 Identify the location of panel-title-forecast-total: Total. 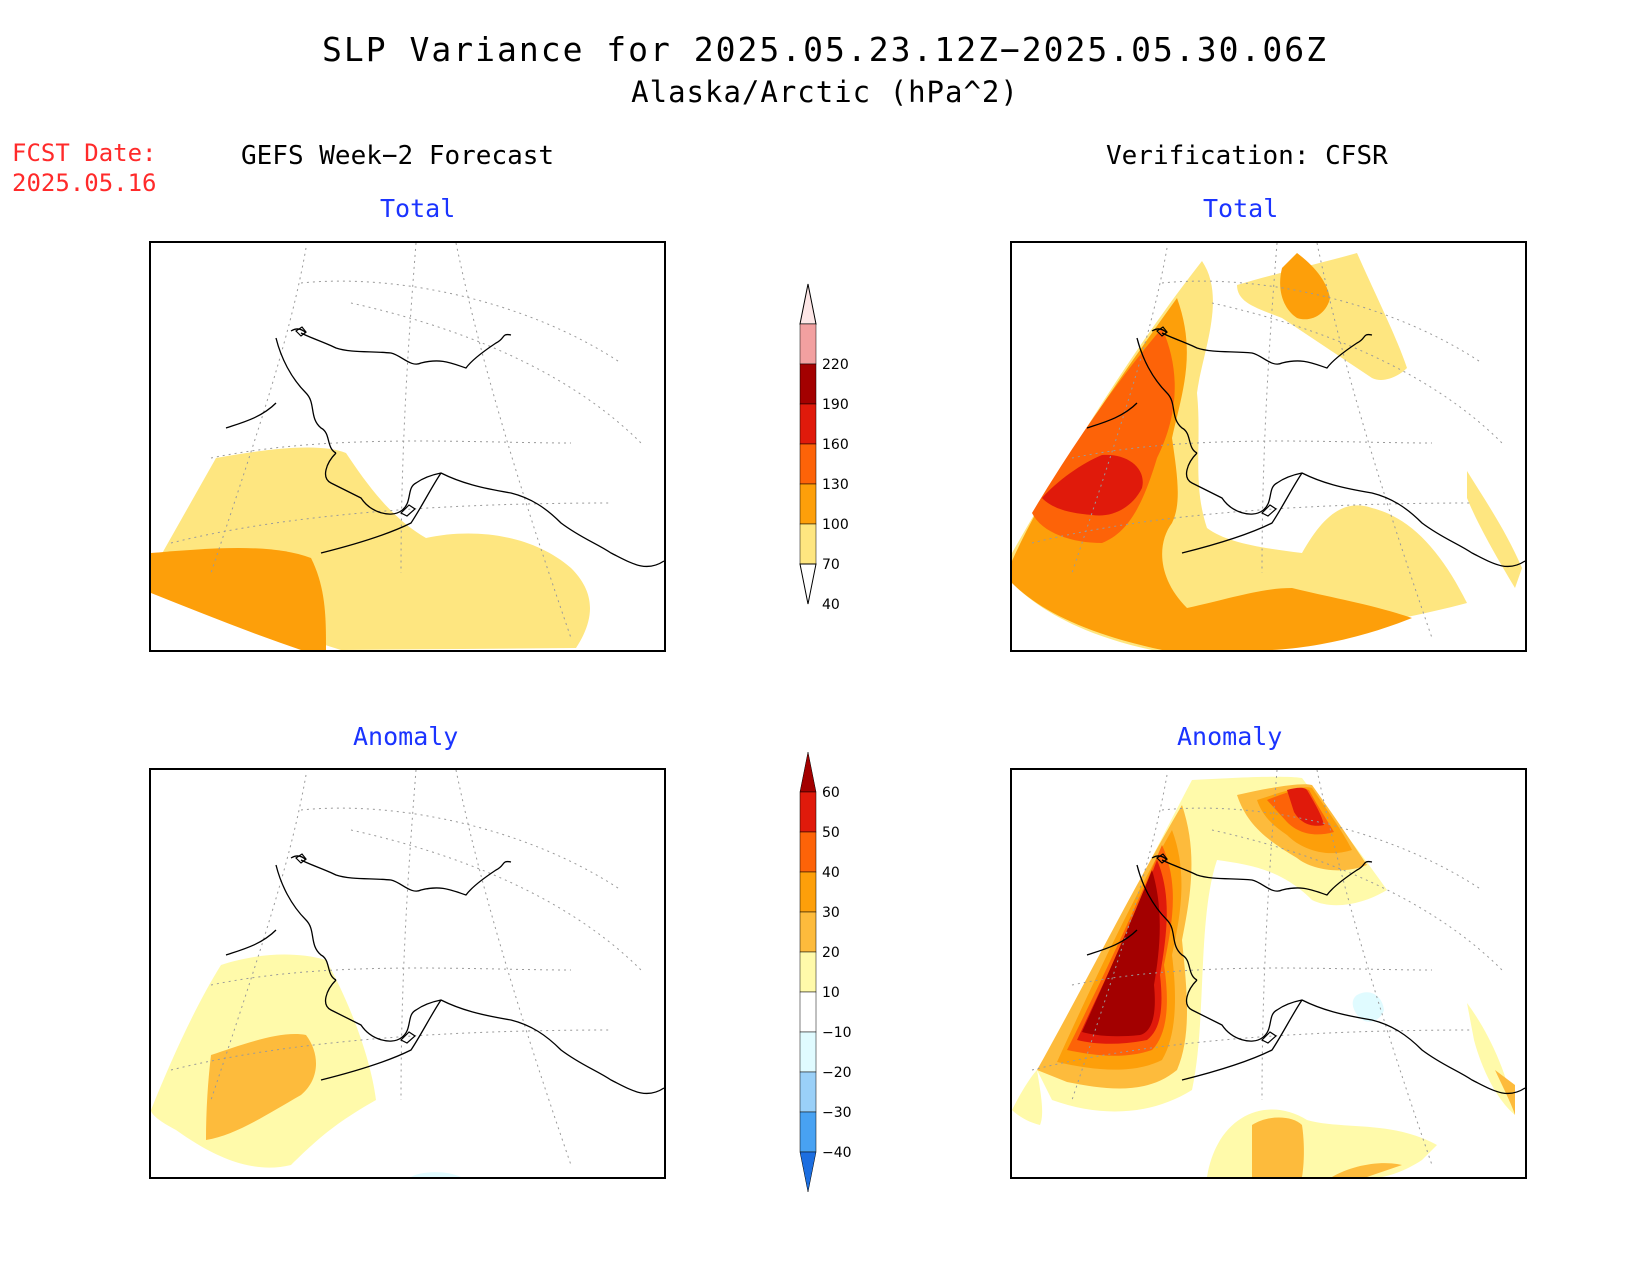
(418, 208).